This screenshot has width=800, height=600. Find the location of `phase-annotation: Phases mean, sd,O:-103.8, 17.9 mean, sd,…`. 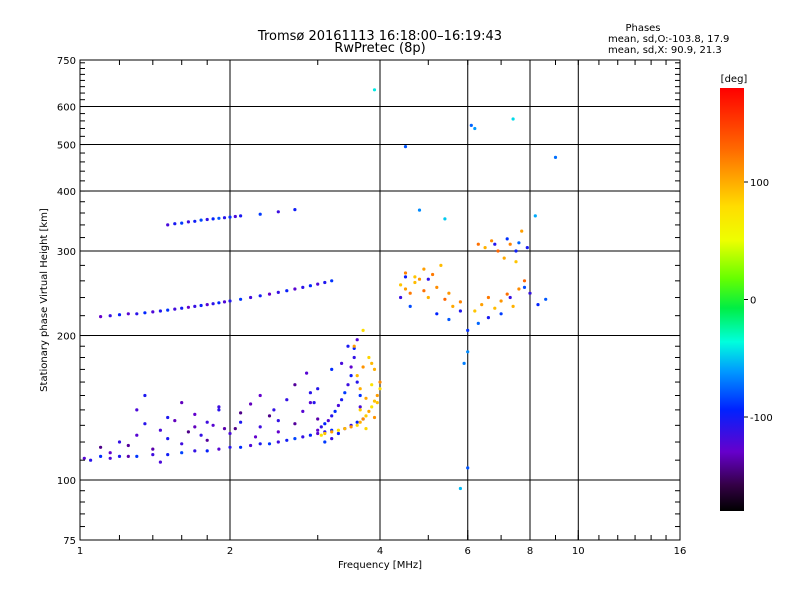

phase-annotation: Phases mean, sd,O:-103.8, 17.9 mean, sd,… is located at coordinates (668, 39).